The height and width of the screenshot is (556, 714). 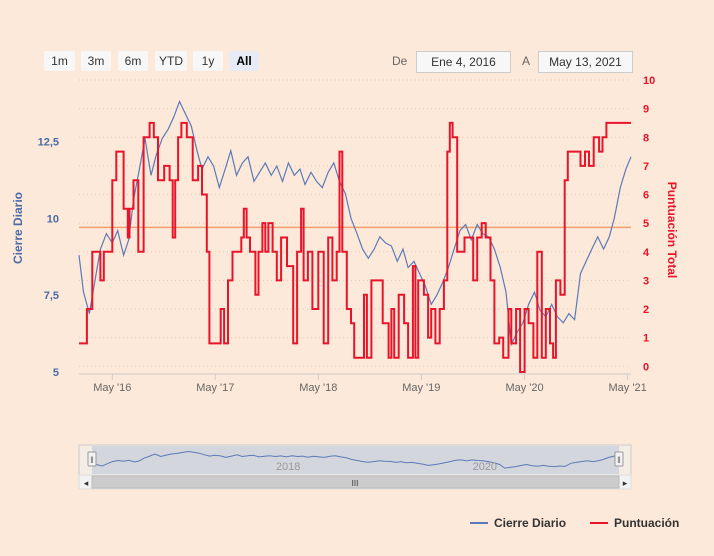 What do you see at coordinates (485, 467) in the screenshot?
I see `navigator-year-label: 2020` at bounding box center [485, 467].